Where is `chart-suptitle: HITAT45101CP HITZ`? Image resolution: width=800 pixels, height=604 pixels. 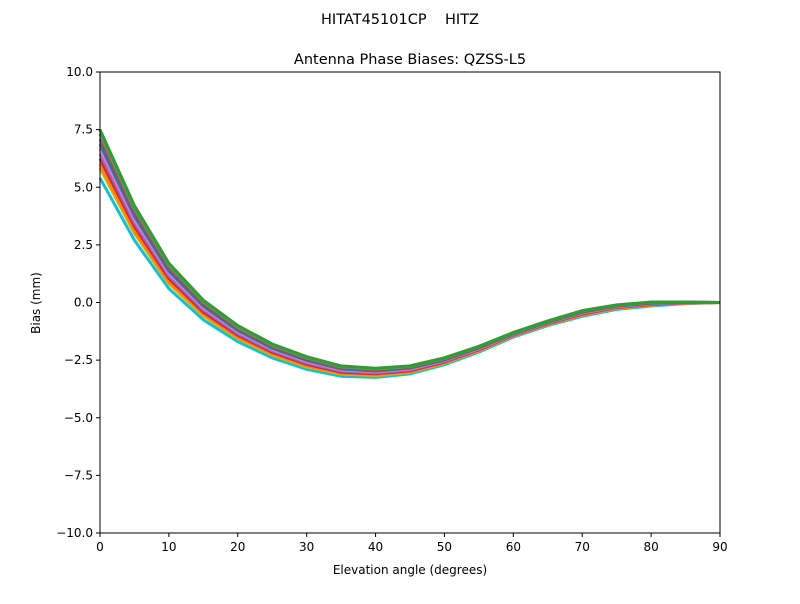
chart-suptitle: HITAT45101CP HITZ is located at coordinates (400, 20).